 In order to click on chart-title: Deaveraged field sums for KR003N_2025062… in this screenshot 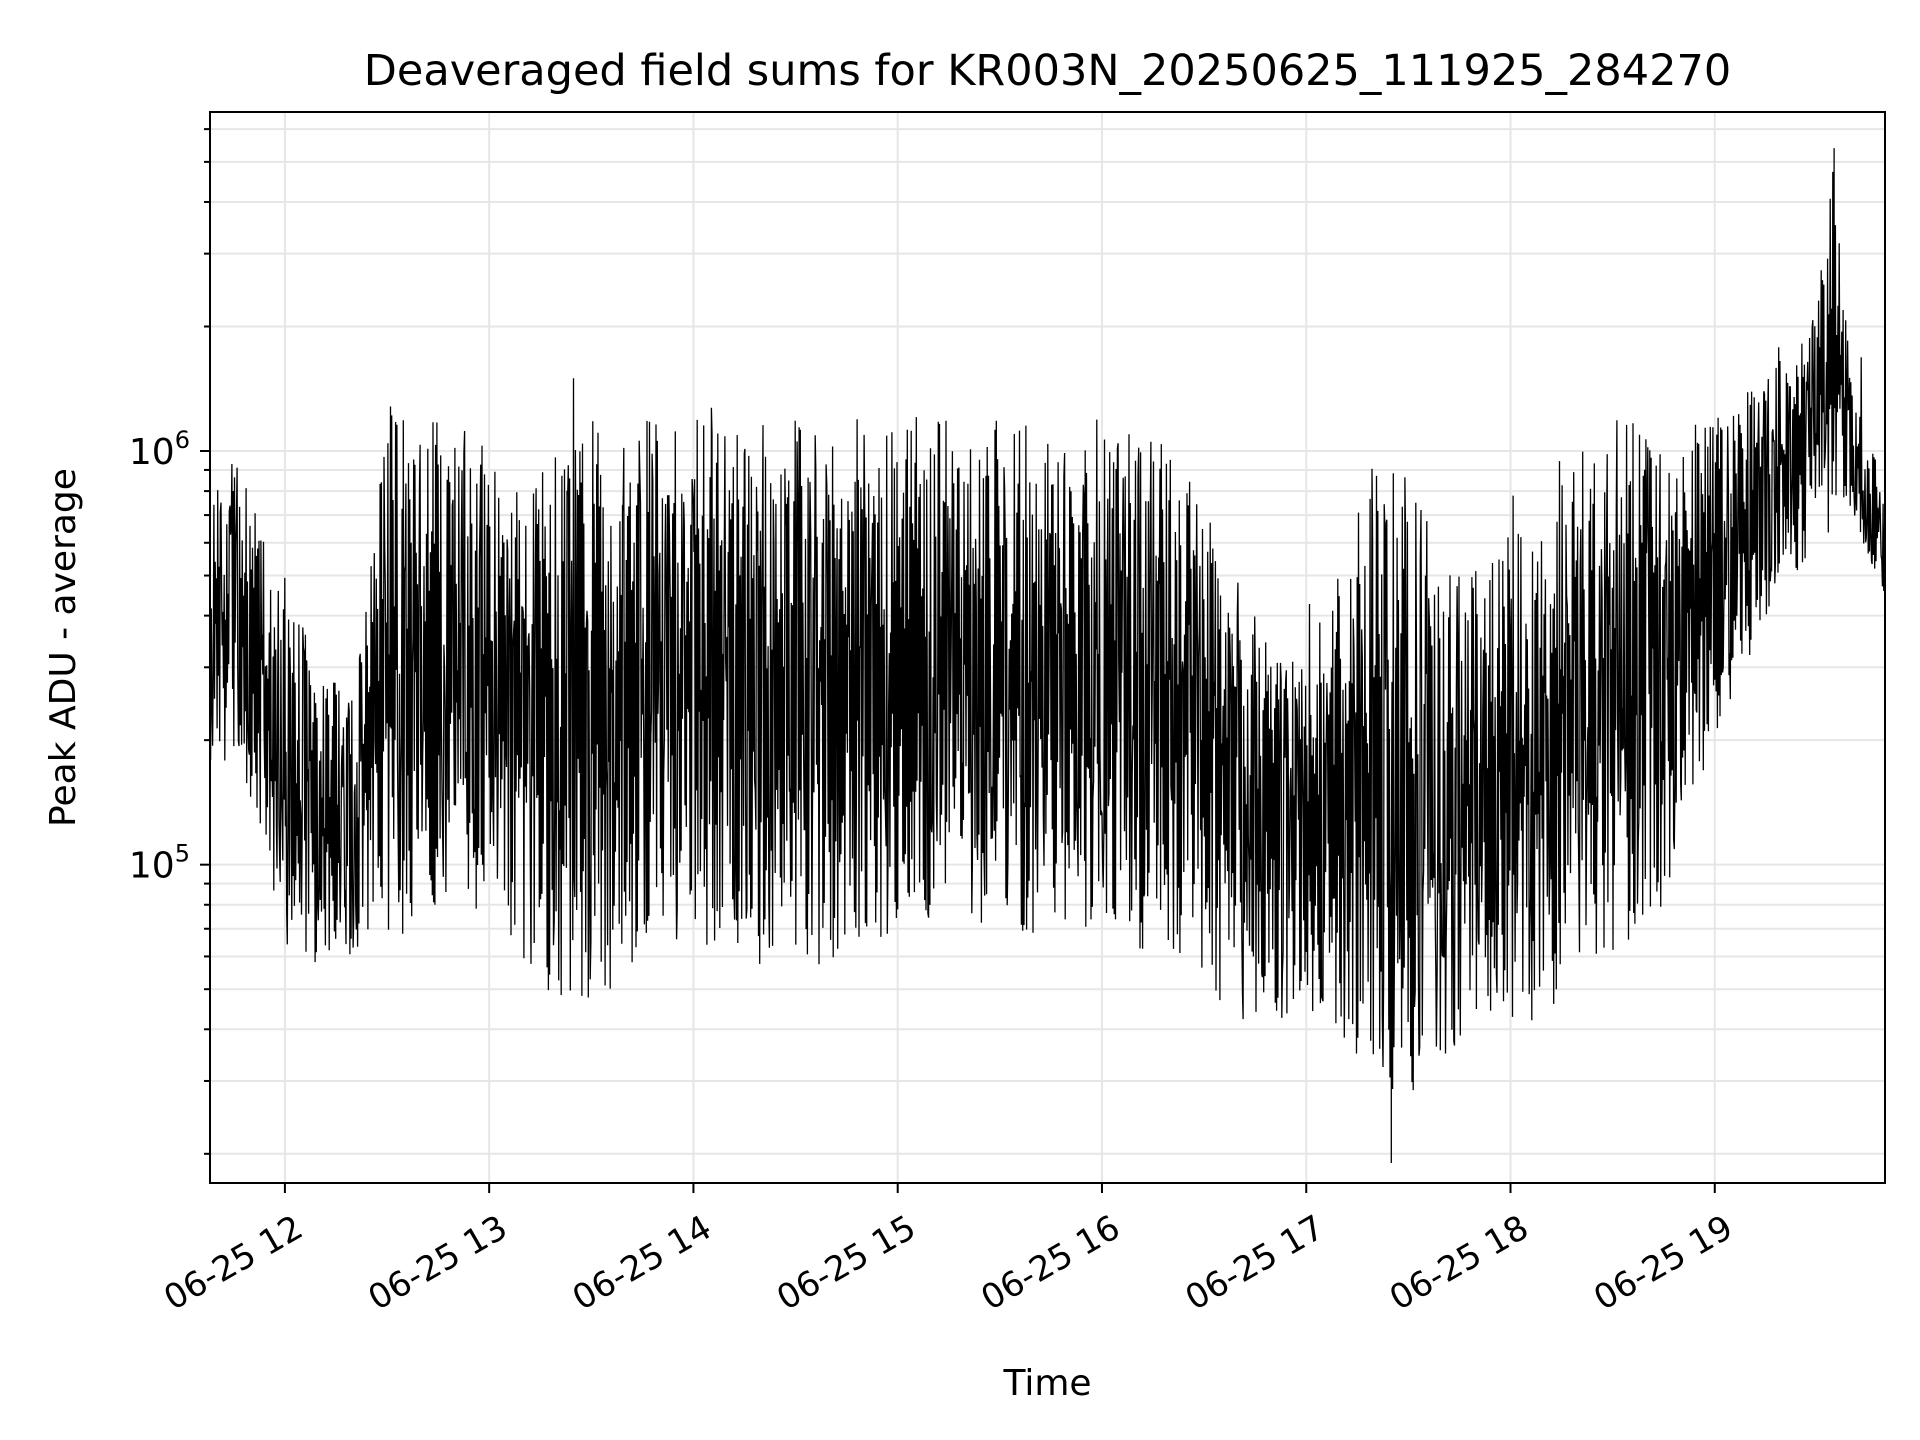, I will do `click(1047, 71)`.